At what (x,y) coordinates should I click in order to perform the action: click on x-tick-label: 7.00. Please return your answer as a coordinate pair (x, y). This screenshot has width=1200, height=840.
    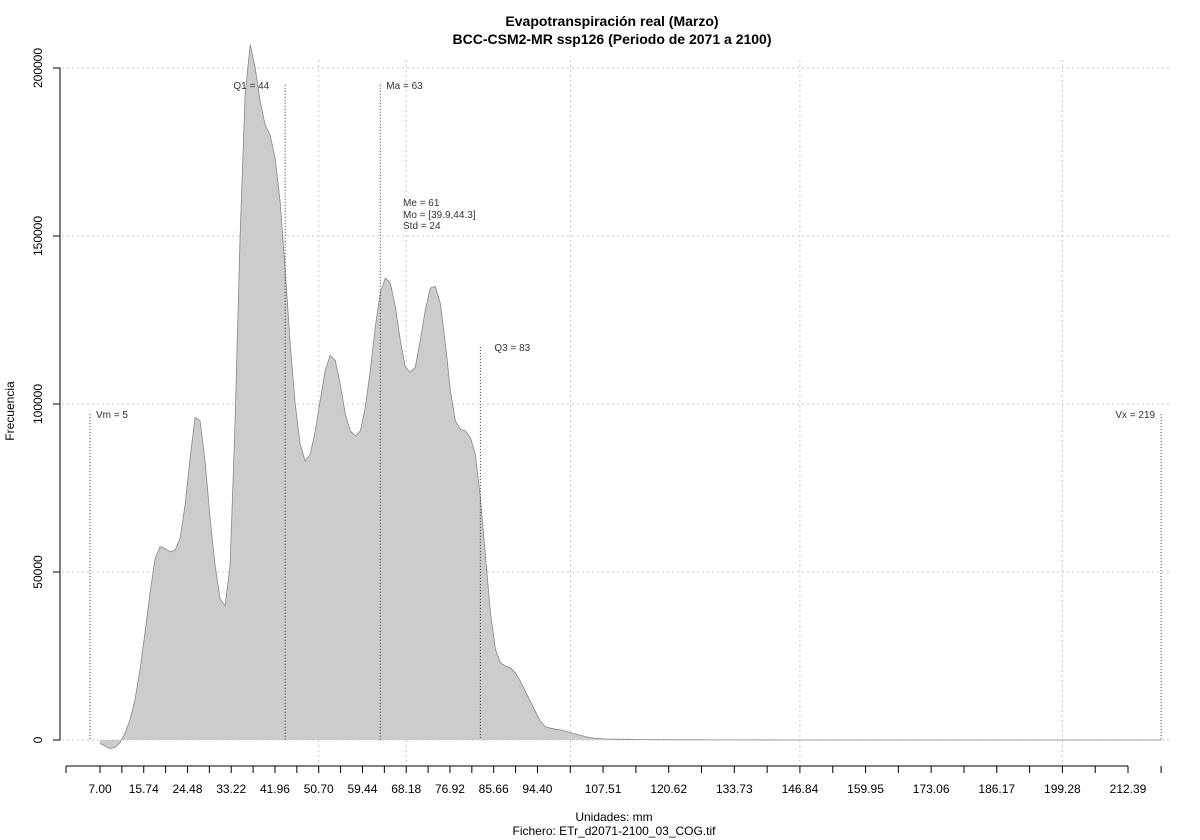
    Looking at the image, I should click on (100, 789).